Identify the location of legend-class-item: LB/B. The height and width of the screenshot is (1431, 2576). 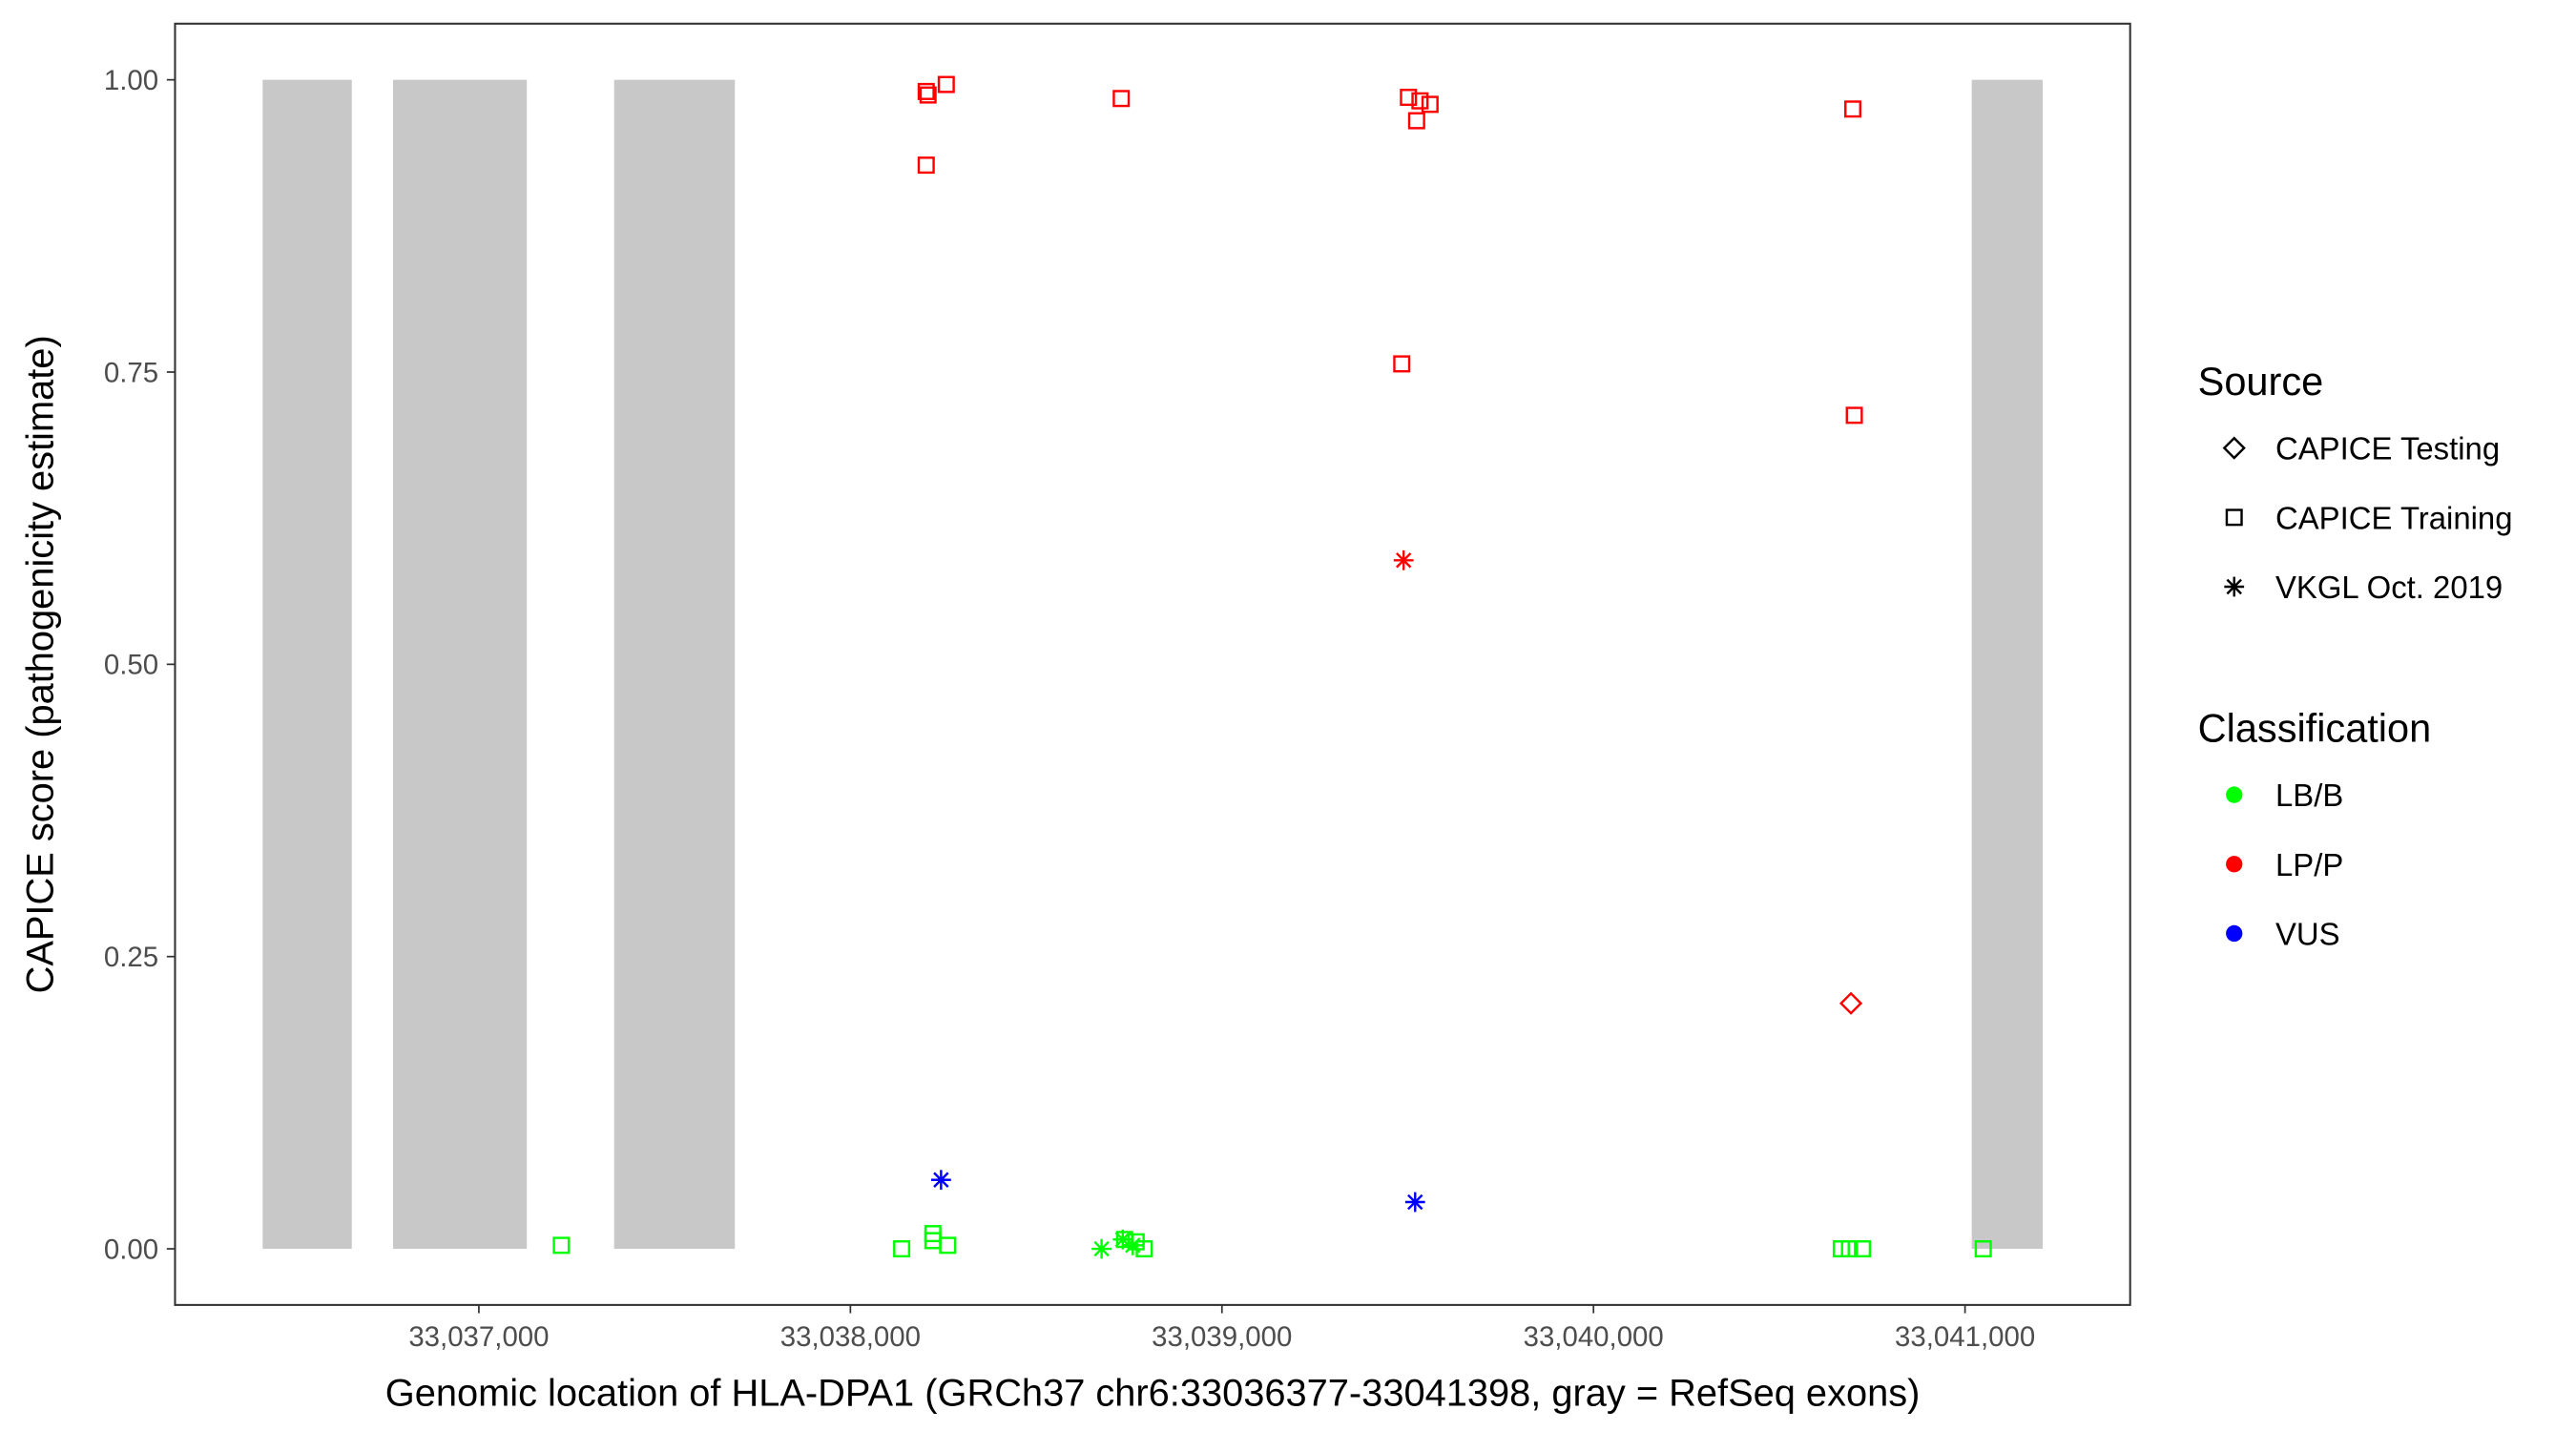
(2309, 795).